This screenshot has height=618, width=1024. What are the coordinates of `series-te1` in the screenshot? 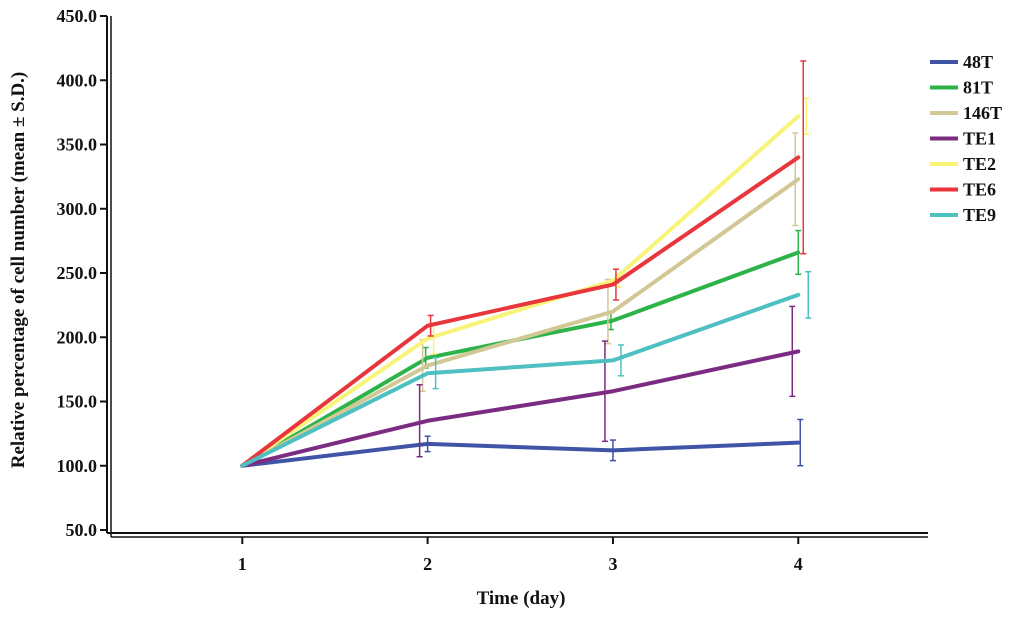 It's located at (520, 386).